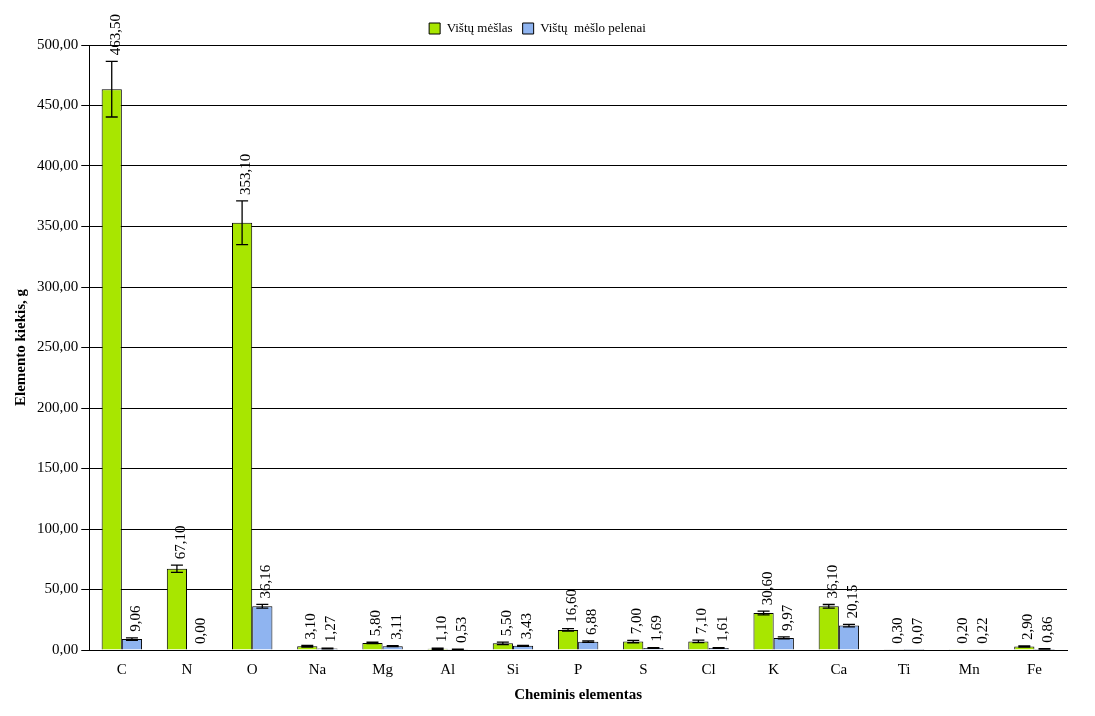 The image size is (1095, 716). I want to click on y-tick-label: 450,00, so click(58, 104).